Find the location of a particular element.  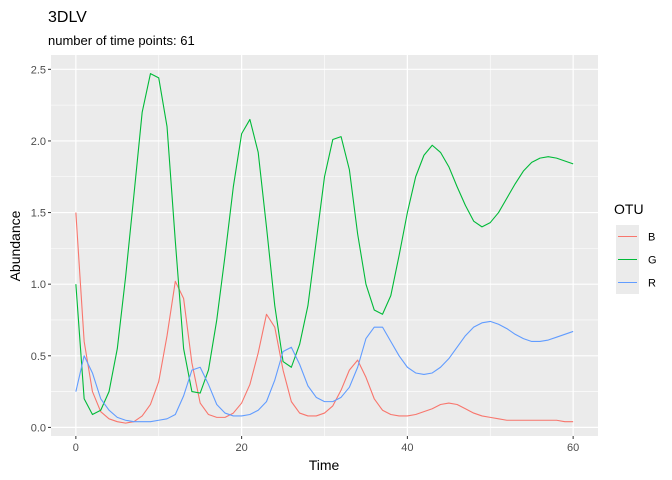

x-tick-label: 40 is located at coordinates (407, 448).